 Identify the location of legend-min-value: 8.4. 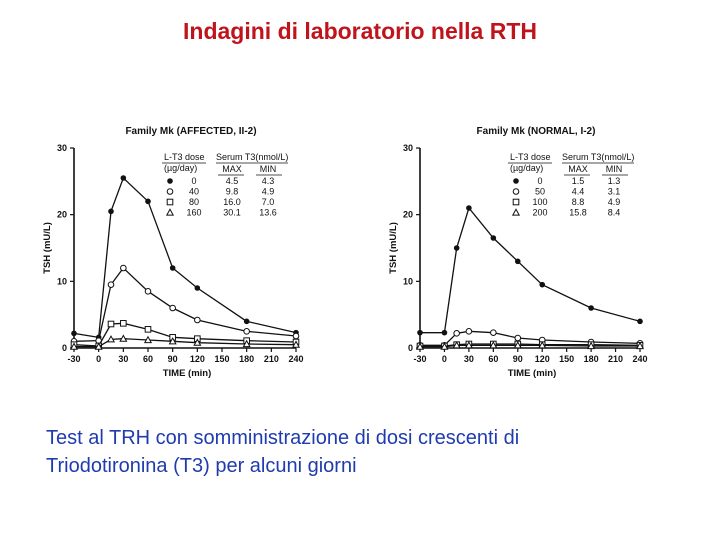
(614, 213).